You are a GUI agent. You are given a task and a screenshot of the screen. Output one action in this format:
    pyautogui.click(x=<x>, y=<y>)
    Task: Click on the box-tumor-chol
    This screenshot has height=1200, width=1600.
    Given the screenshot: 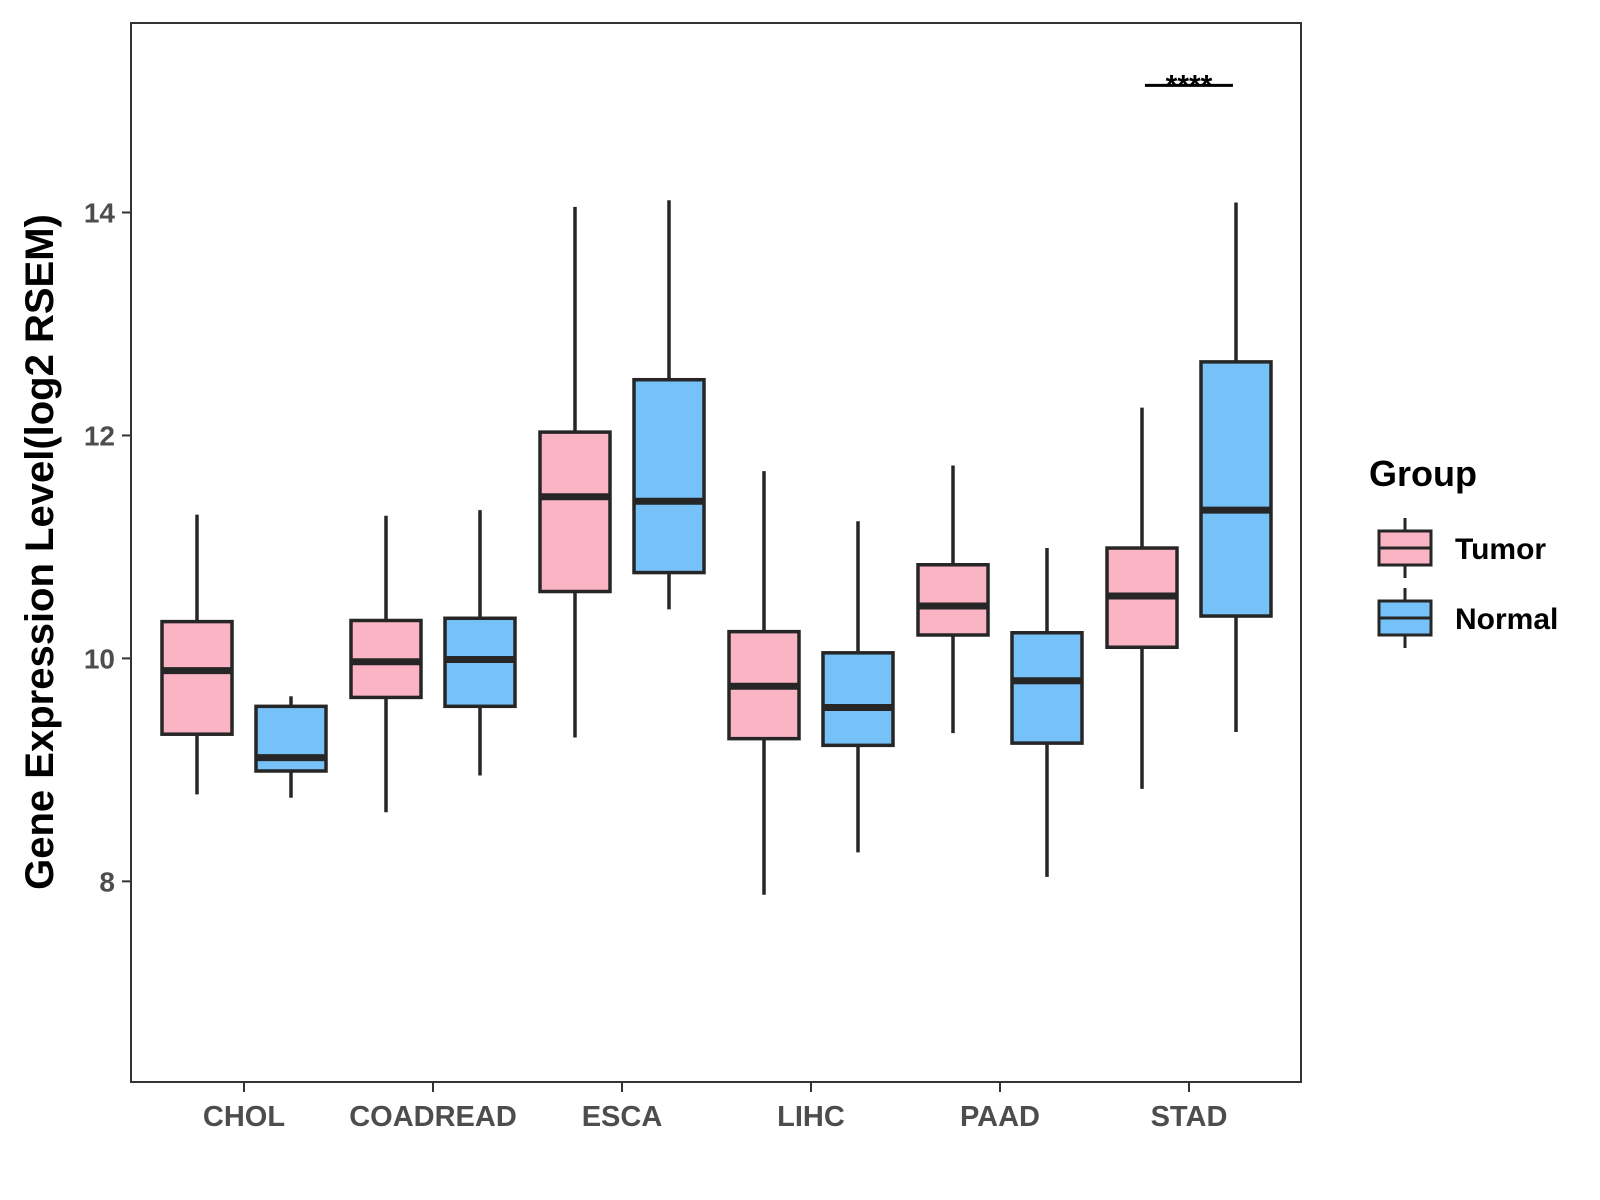 What is the action you would take?
    pyautogui.click(x=197, y=654)
    